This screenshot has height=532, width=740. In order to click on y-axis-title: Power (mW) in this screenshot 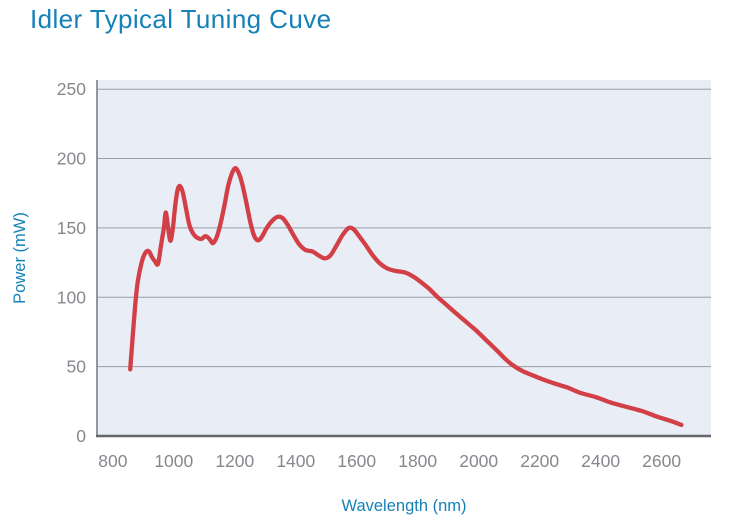, I will do `click(20, 258)`.